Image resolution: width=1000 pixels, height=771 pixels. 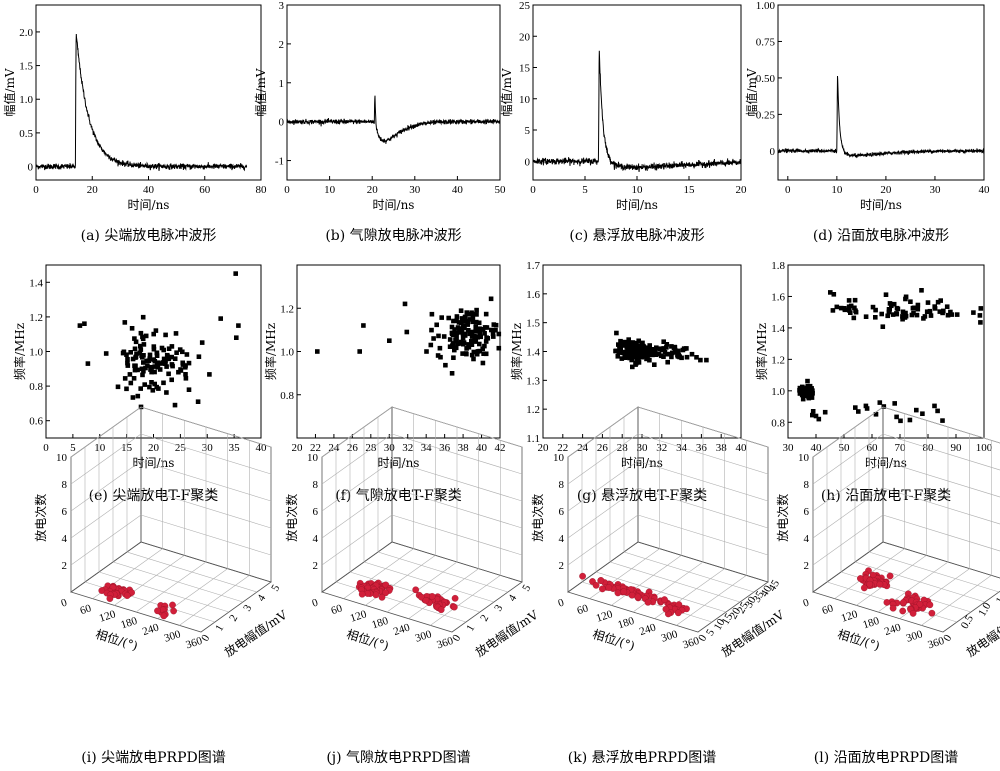 I want to click on y-tick-label: 1, so click(x=282, y=84).